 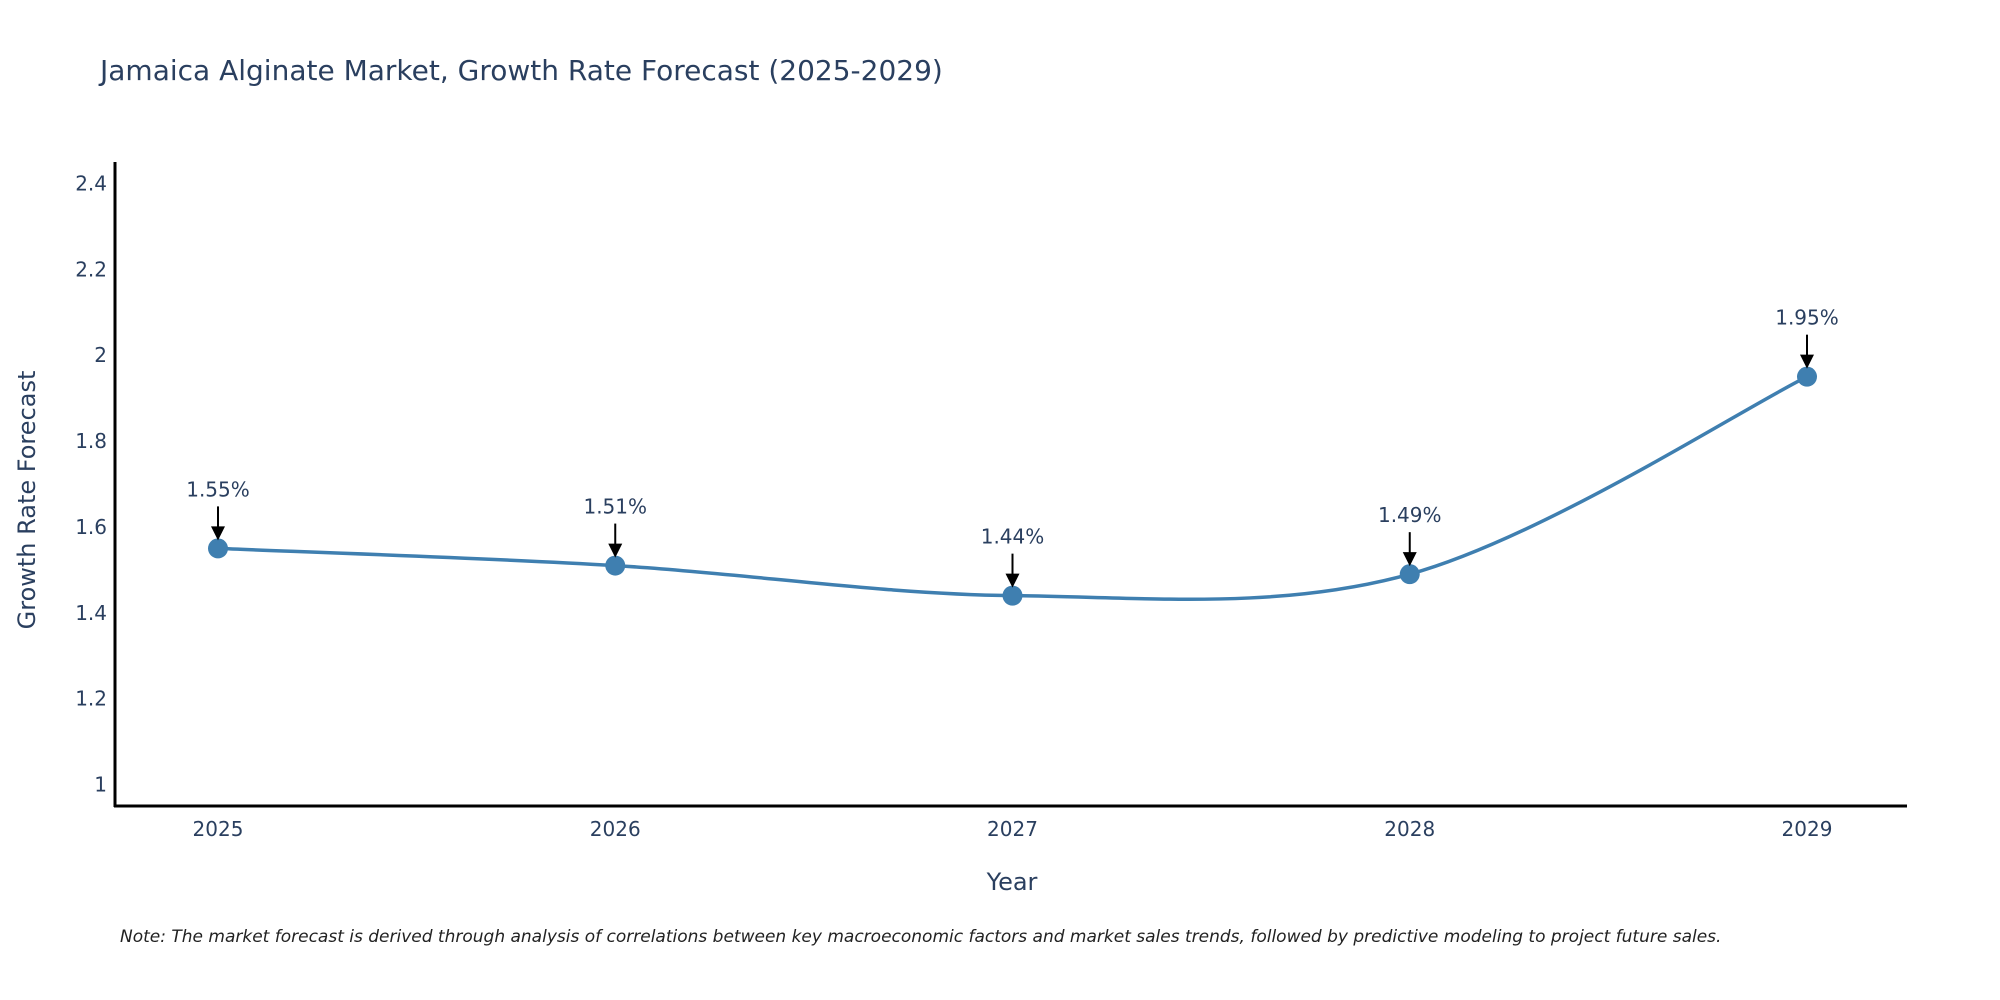 What do you see at coordinates (1410, 515) in the screenshot?
I see `data-label: 1.49%` at bounding box center [1410, 515].